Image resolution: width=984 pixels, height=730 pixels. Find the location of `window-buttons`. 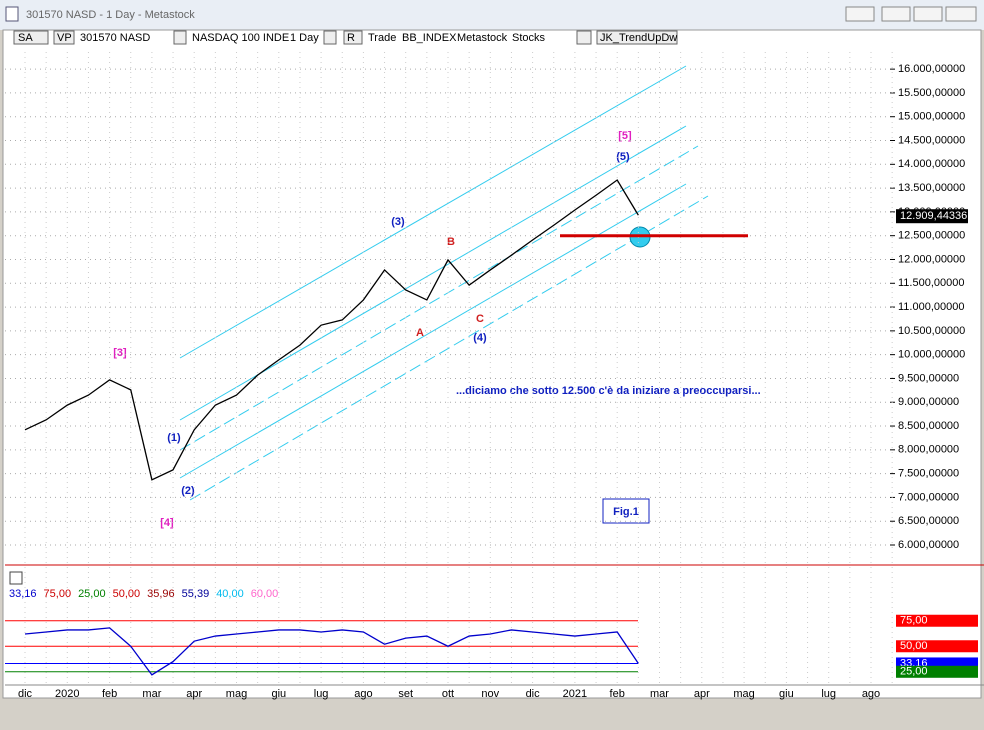

window-buttons is located at coordinates (911, 14).